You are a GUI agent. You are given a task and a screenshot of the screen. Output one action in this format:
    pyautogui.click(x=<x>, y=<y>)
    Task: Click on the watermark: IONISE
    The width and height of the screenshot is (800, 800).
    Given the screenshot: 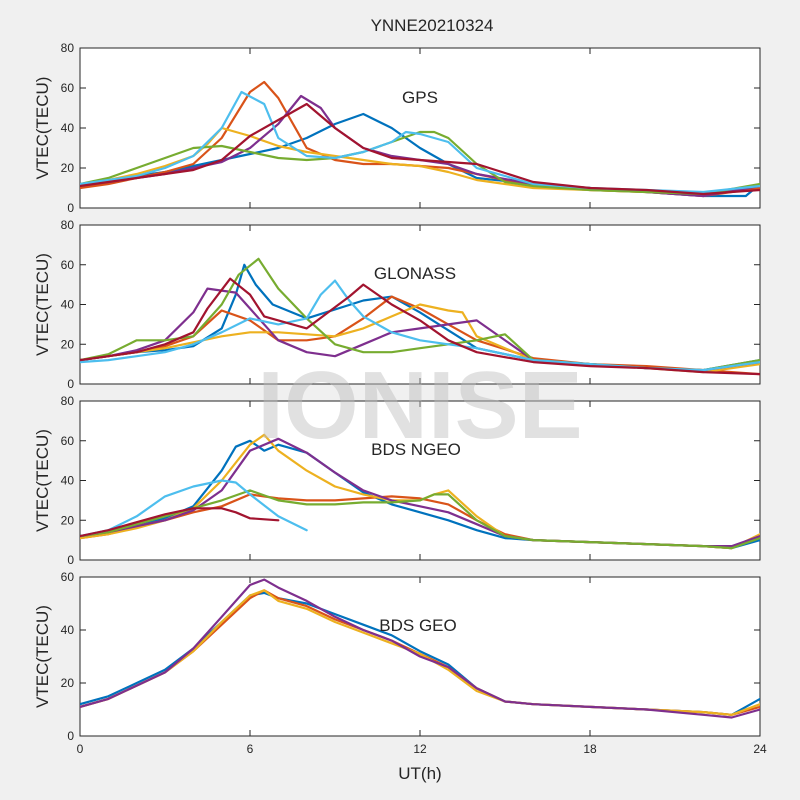 What is the action you would take?
    pyautogui.click(x=419, y=405)
    